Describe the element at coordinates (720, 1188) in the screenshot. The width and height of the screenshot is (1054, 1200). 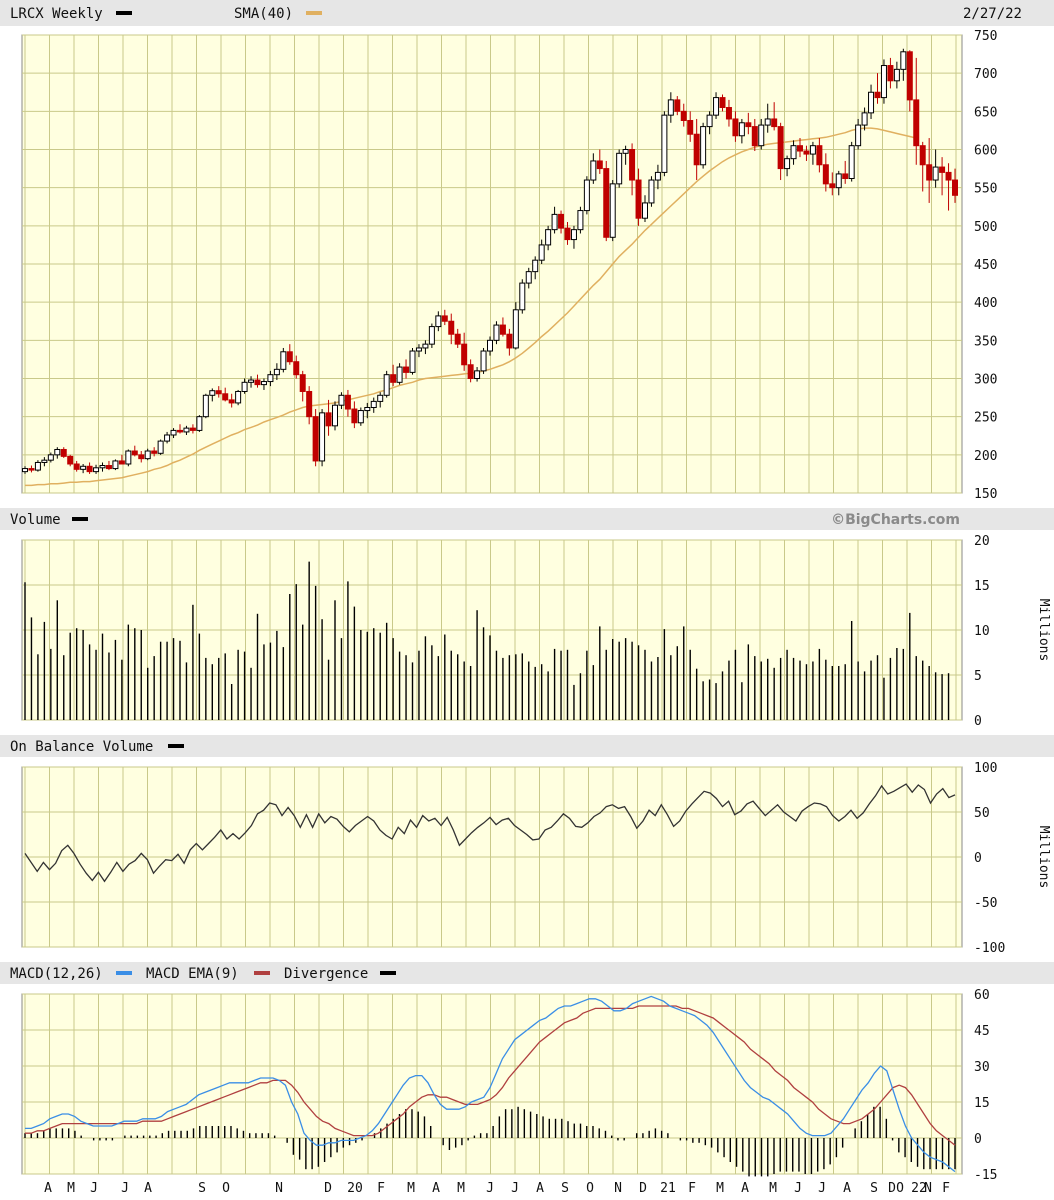
I see `x-tick-label-23: M` at that location.